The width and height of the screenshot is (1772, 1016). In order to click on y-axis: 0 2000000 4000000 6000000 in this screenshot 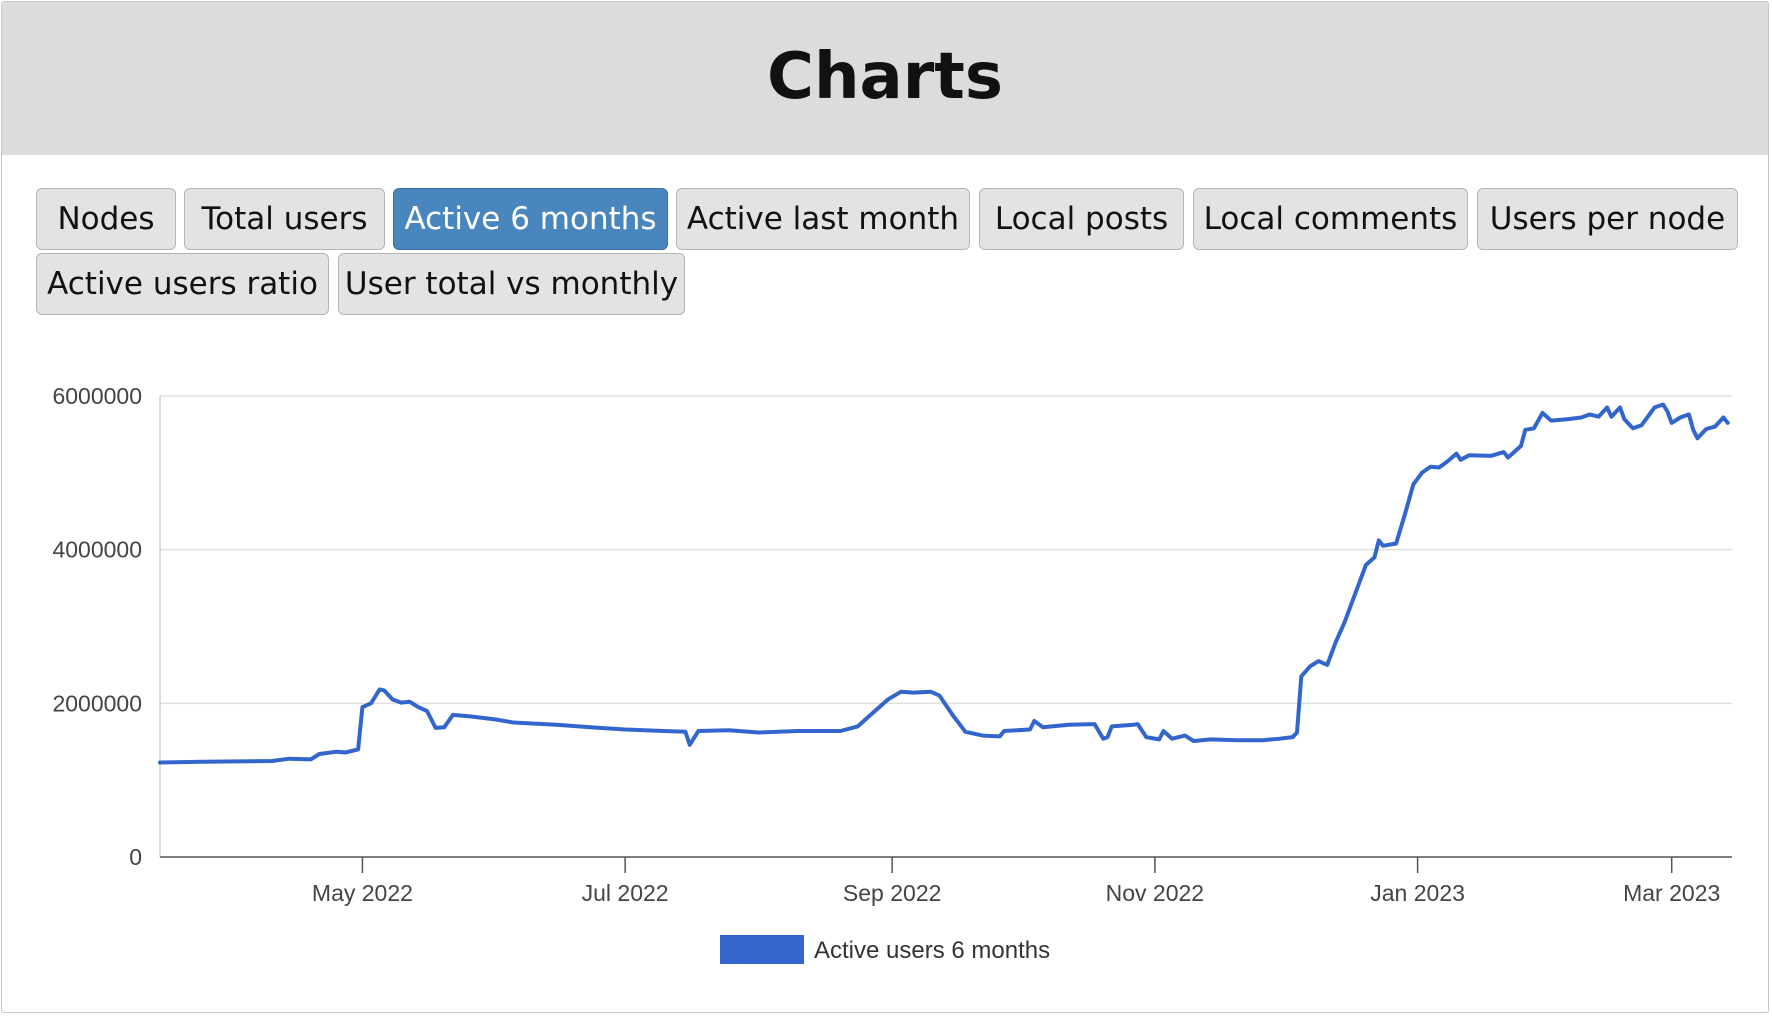, I will do `click(106, 626)`.